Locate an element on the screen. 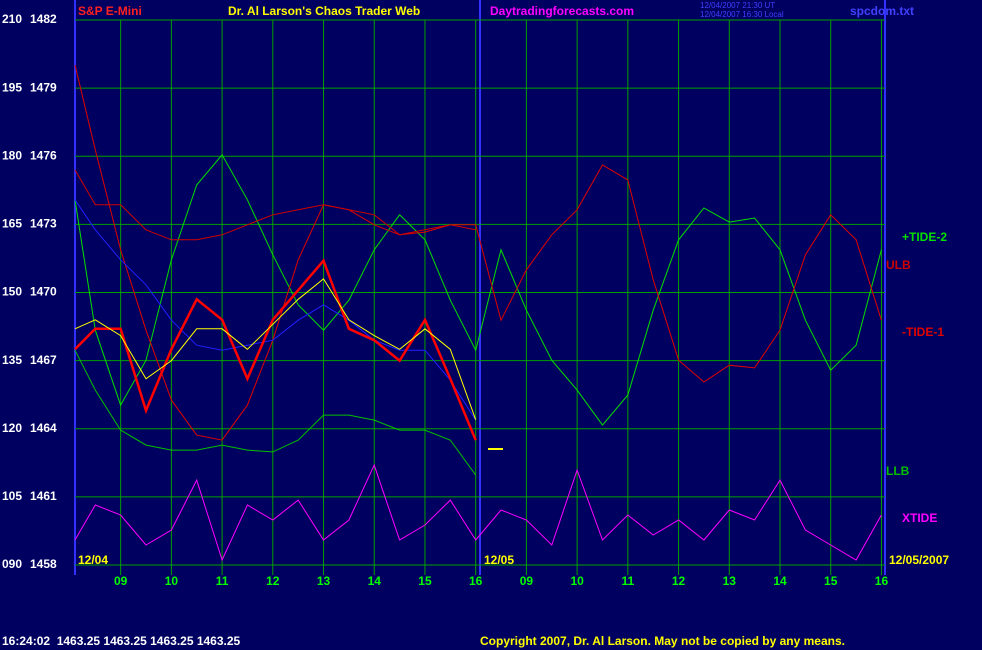 The width and height of the screenshot is (982, 650). file-name: spcdom.txt is located at coordinates (882, 11).